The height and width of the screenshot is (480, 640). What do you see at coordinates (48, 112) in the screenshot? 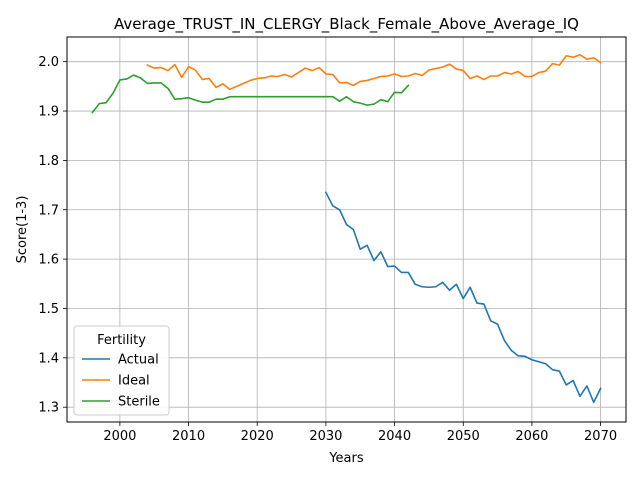
I see `y-tick-label: 1.9` at bounding box center [48, 112].